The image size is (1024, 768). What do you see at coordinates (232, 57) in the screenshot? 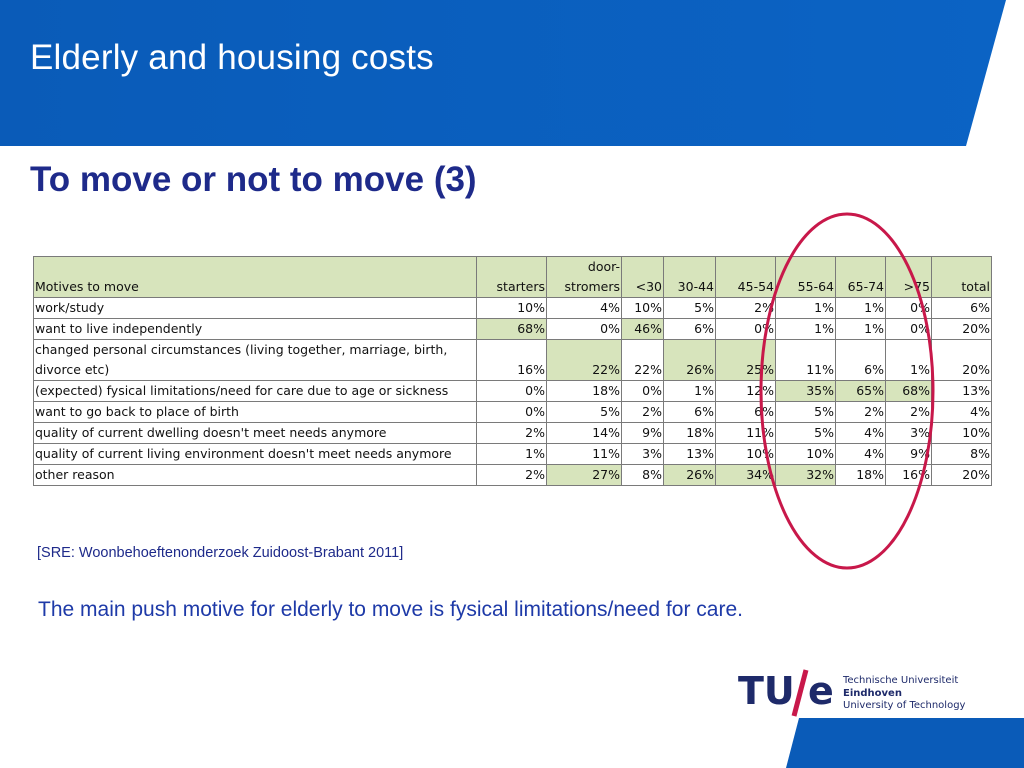
I see `slide-title: Elderly and housing costs` at bounding box center [232, 57].